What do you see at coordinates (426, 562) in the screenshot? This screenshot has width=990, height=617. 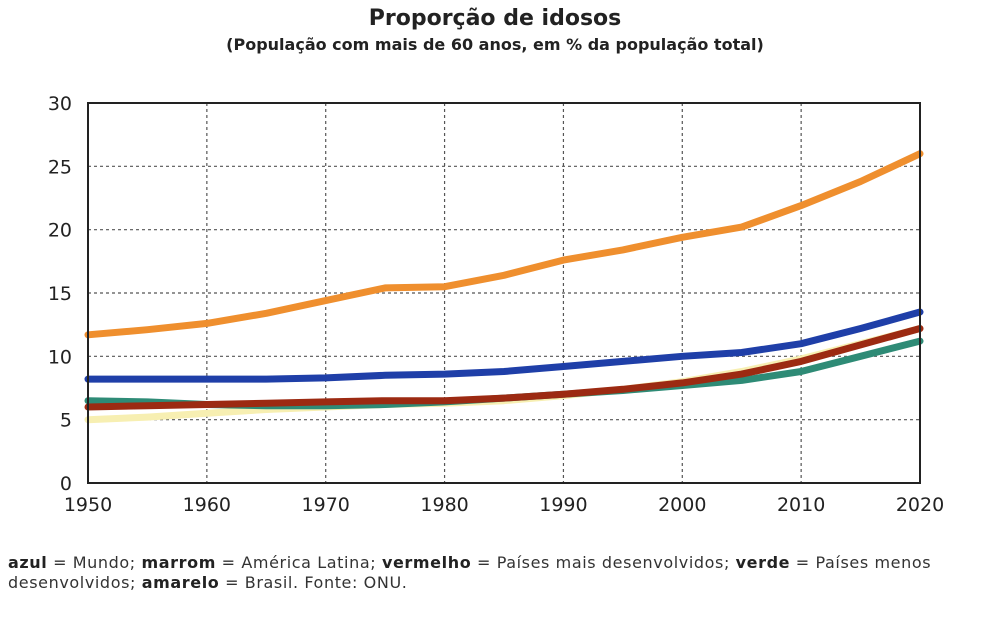 I see `caption-vermelho: vermelho` at bounding box center [426, 562].